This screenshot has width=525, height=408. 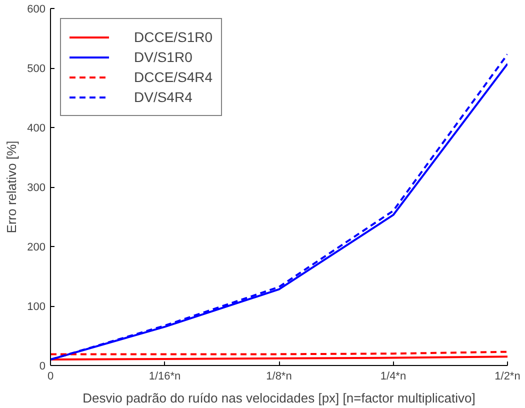 What do you see at coordinates (163, 57) in the screenshot?
I see `legend-label: DV/S1R0` at bounding box center [163, 57].